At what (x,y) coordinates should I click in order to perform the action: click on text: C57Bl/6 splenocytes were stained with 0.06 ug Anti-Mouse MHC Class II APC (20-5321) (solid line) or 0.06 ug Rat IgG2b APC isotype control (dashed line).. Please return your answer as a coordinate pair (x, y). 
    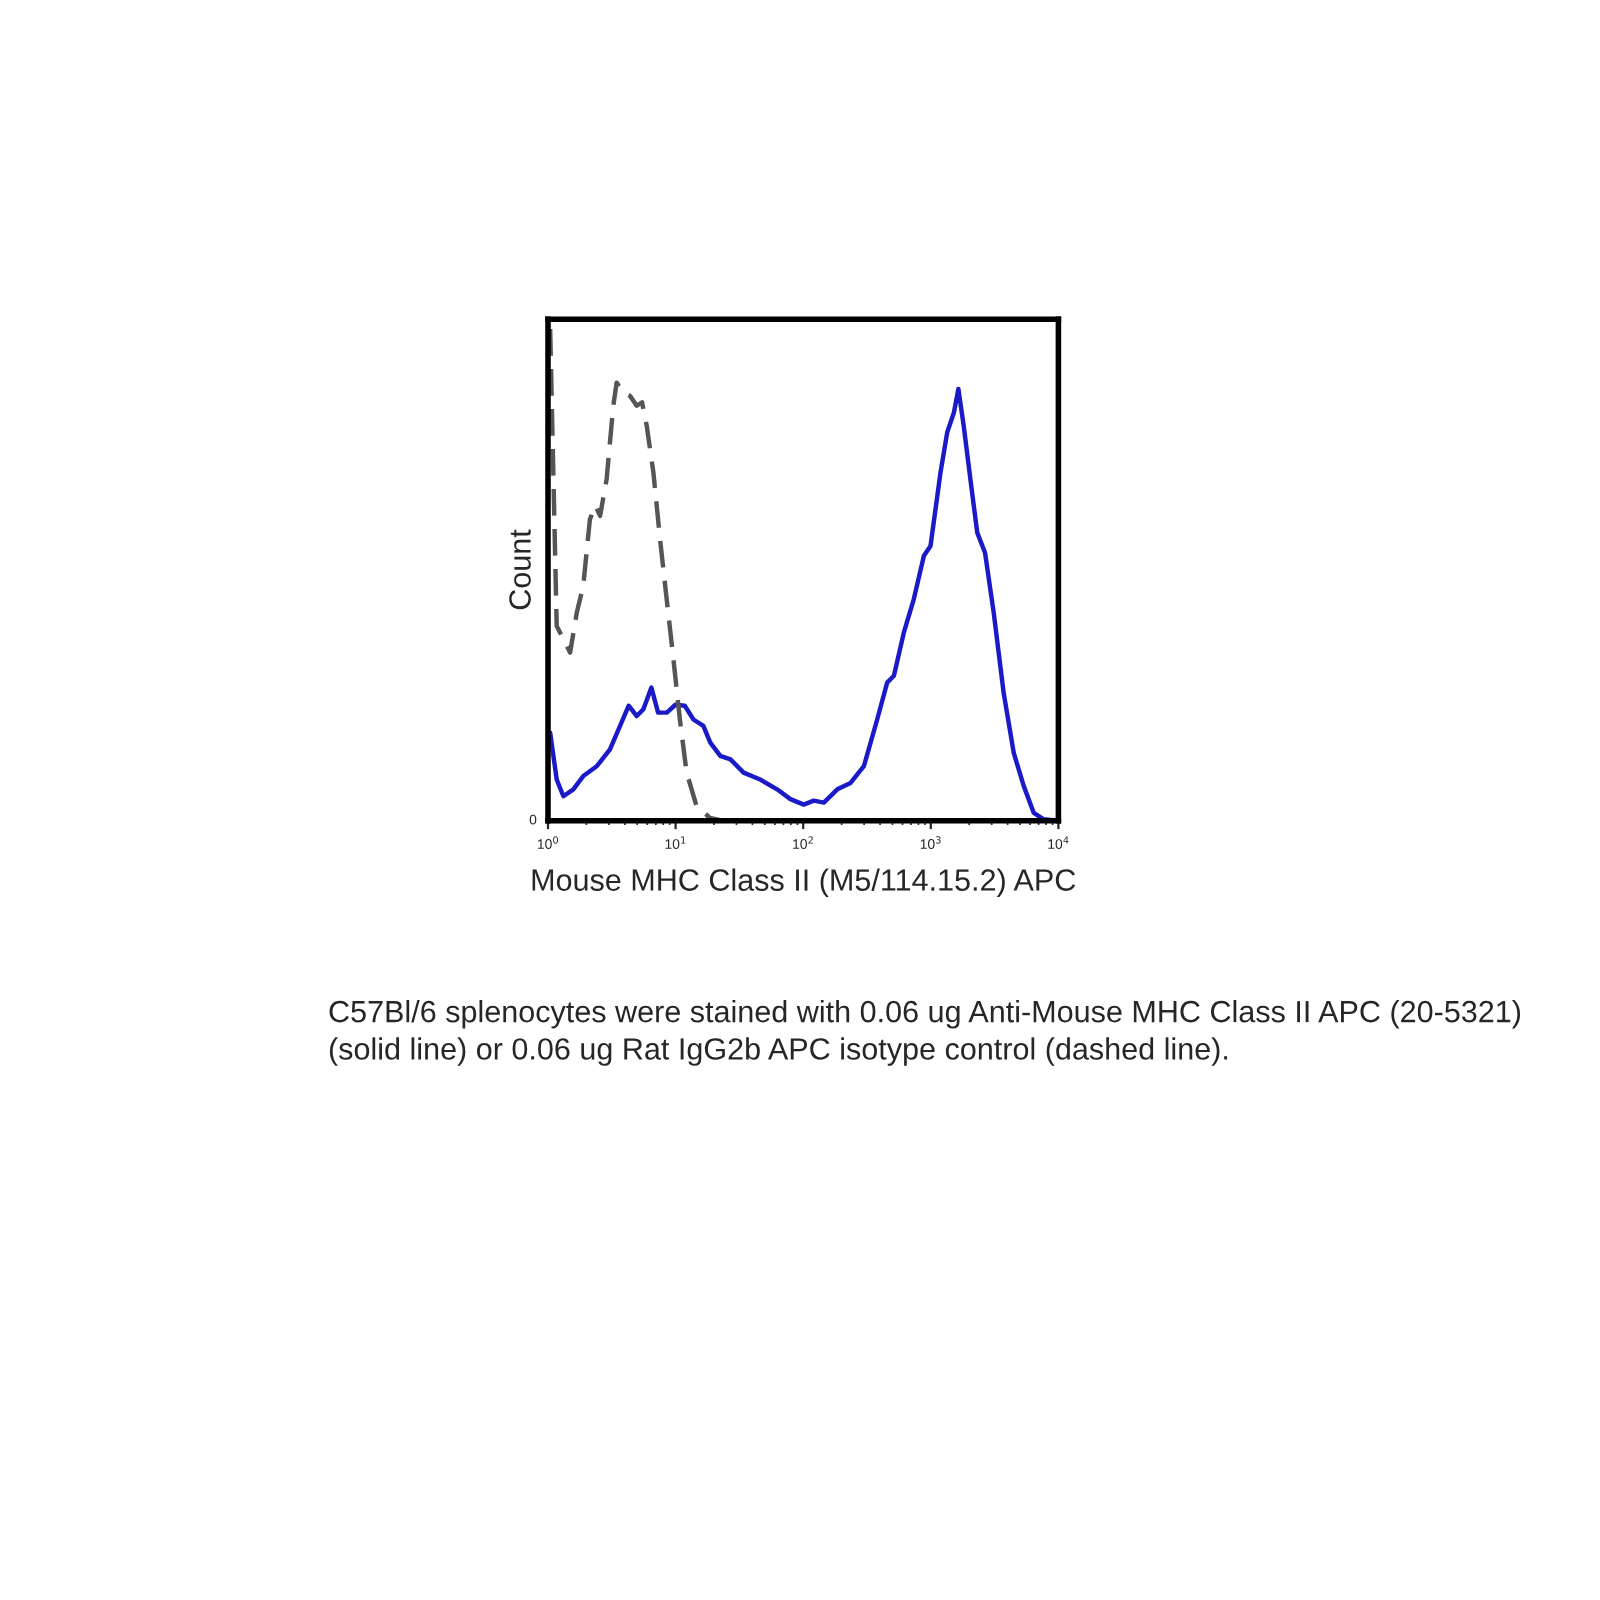
    Looking at the image, I should click on (925, 1033).